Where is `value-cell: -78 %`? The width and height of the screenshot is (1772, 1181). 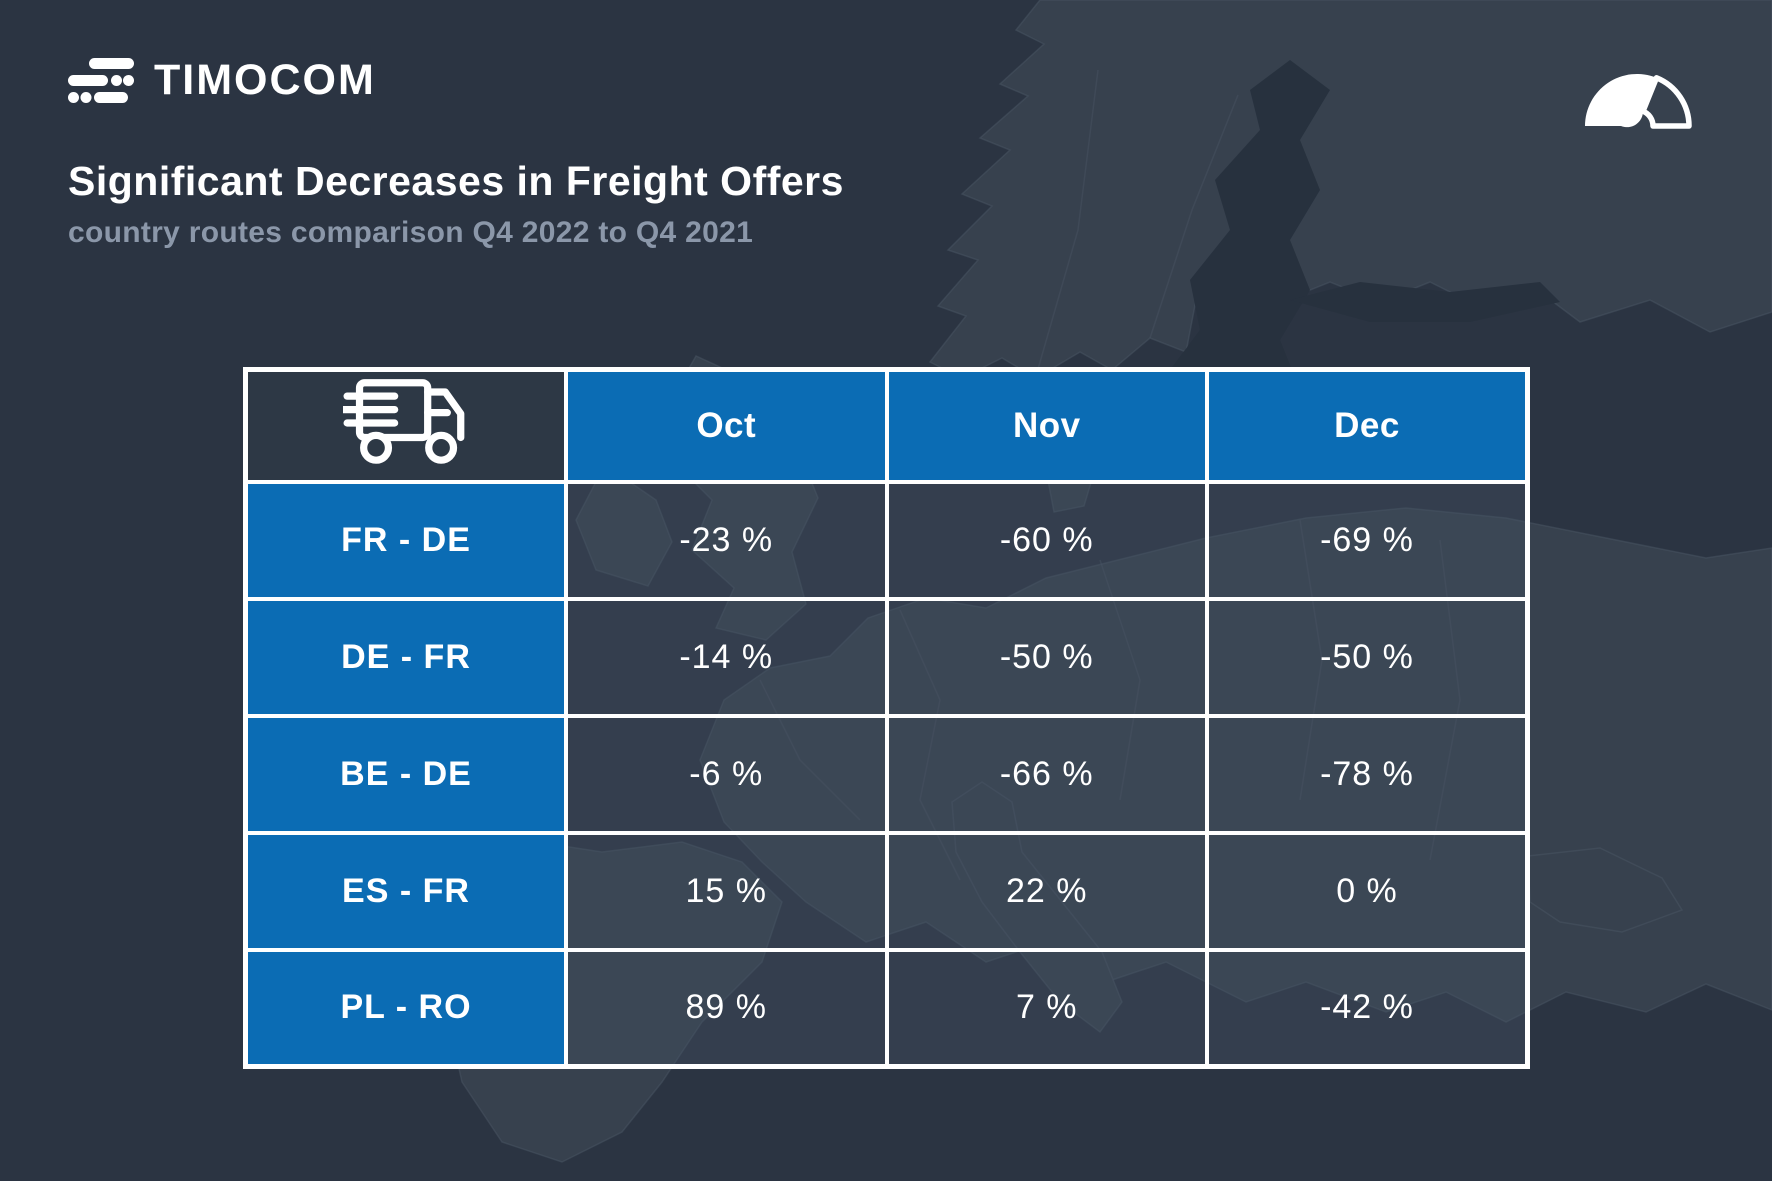 value-cell: -78 % is located at coordinates (1367, 774).